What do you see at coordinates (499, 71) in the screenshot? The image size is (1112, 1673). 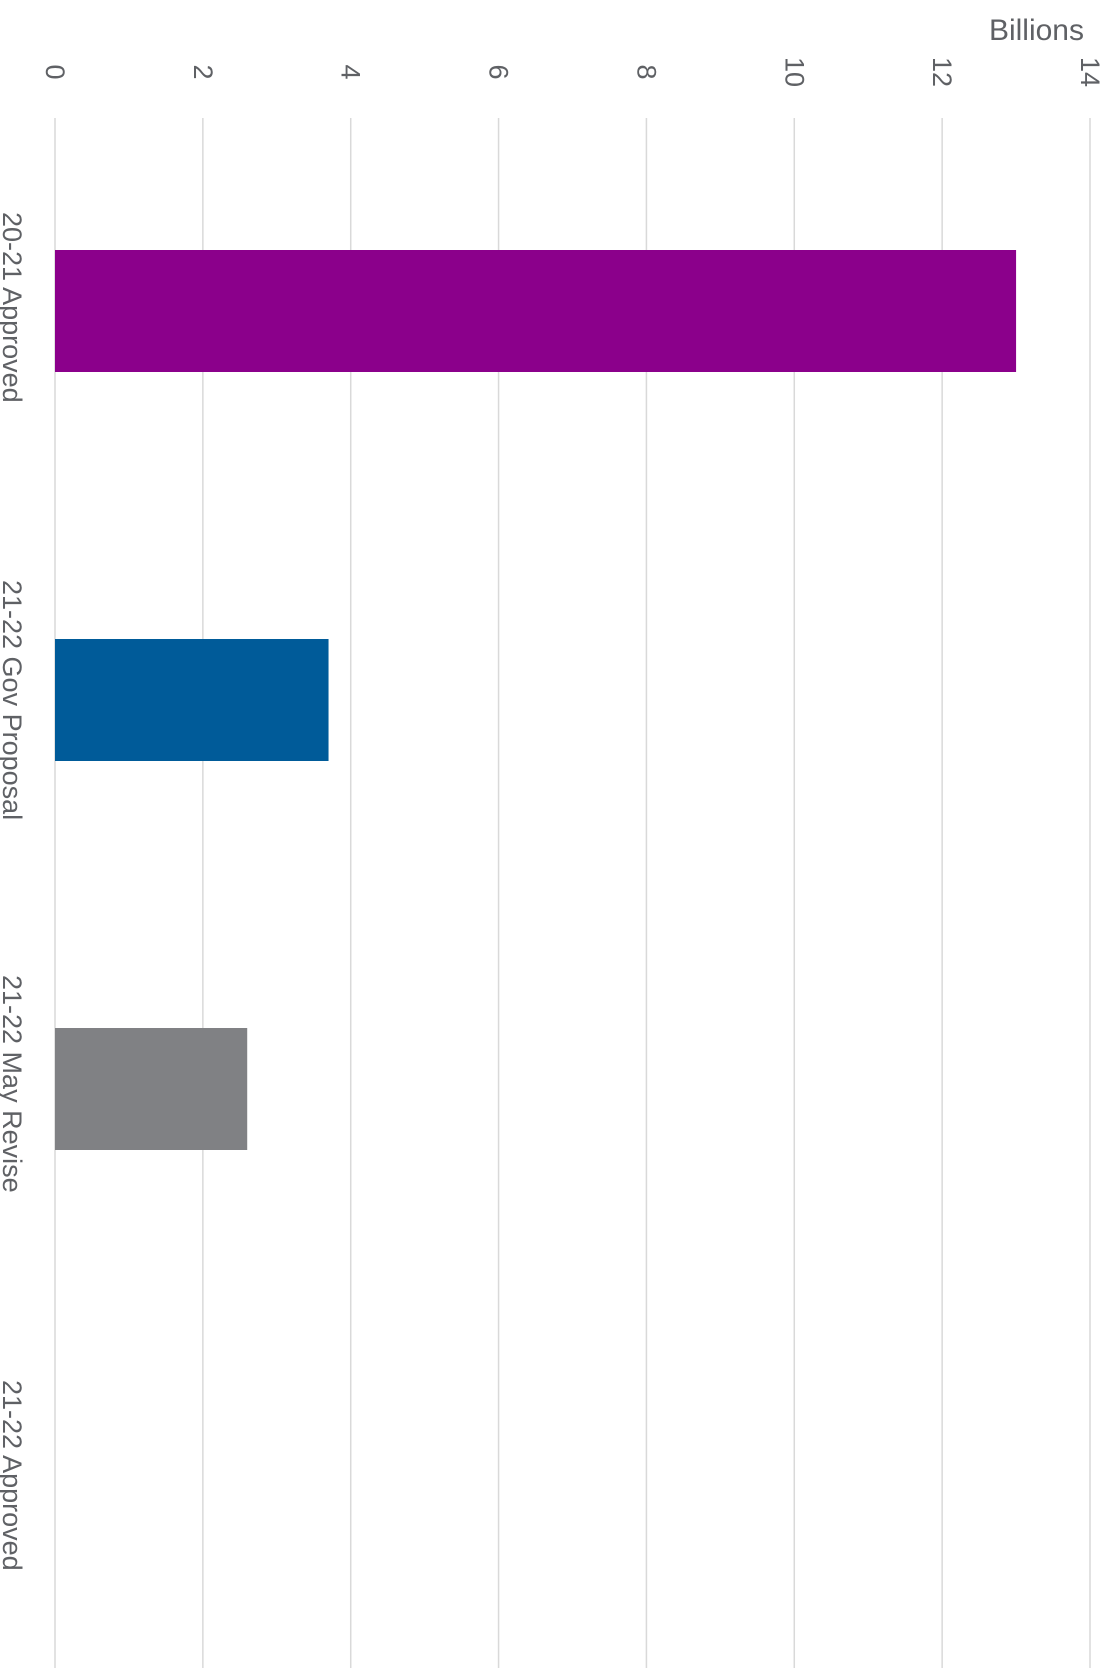 I see `tick-label: 6` at bounding box center [499, 71].